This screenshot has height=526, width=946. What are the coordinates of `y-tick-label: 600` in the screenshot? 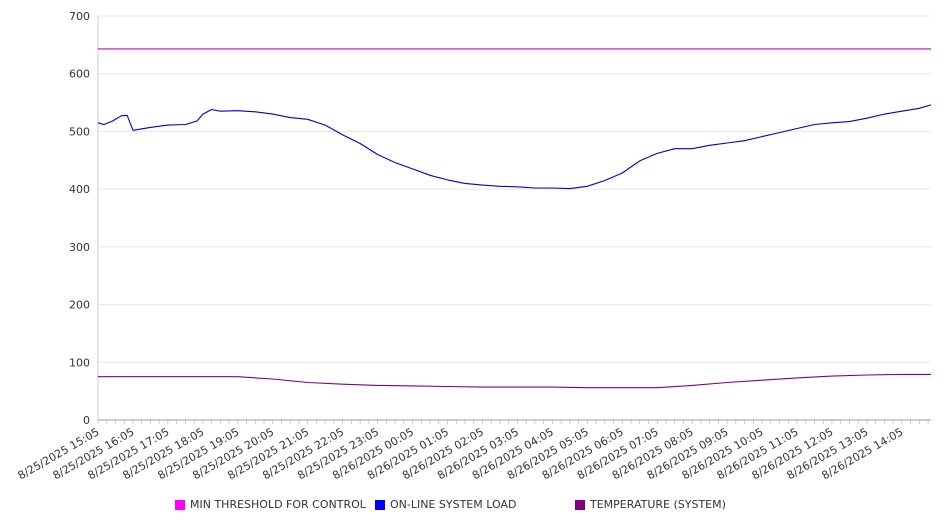 It's located at (79, 74).